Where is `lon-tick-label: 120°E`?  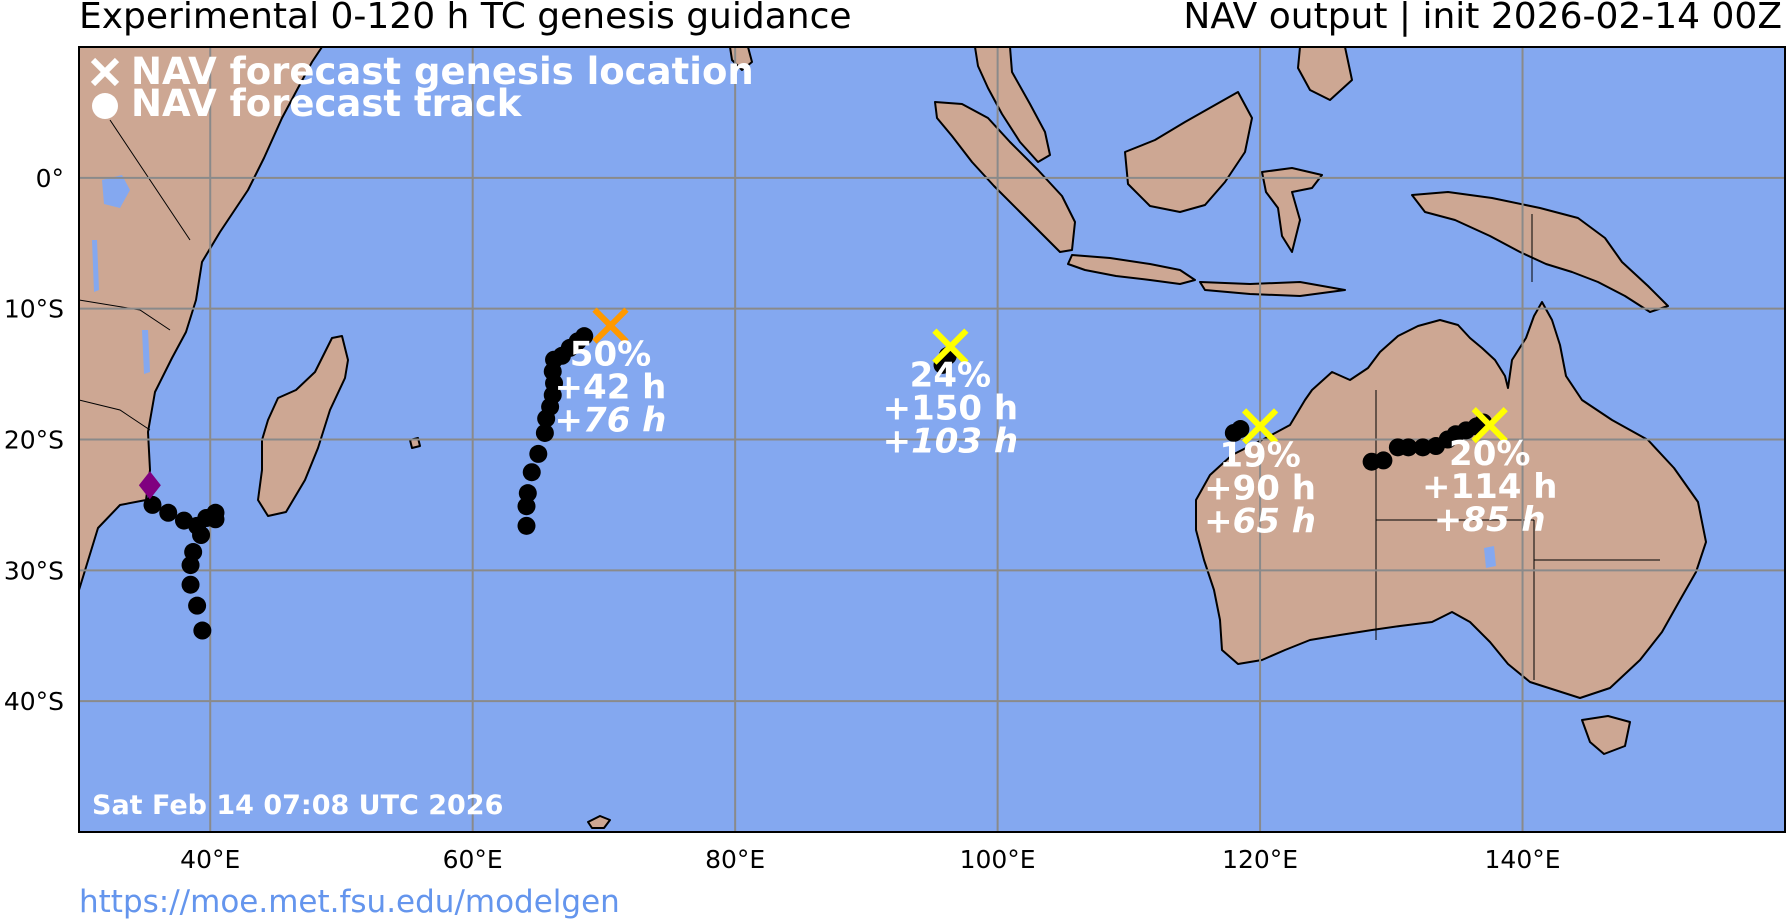
lon-tick-label: 120°E is located at coordinates (1260, 859).